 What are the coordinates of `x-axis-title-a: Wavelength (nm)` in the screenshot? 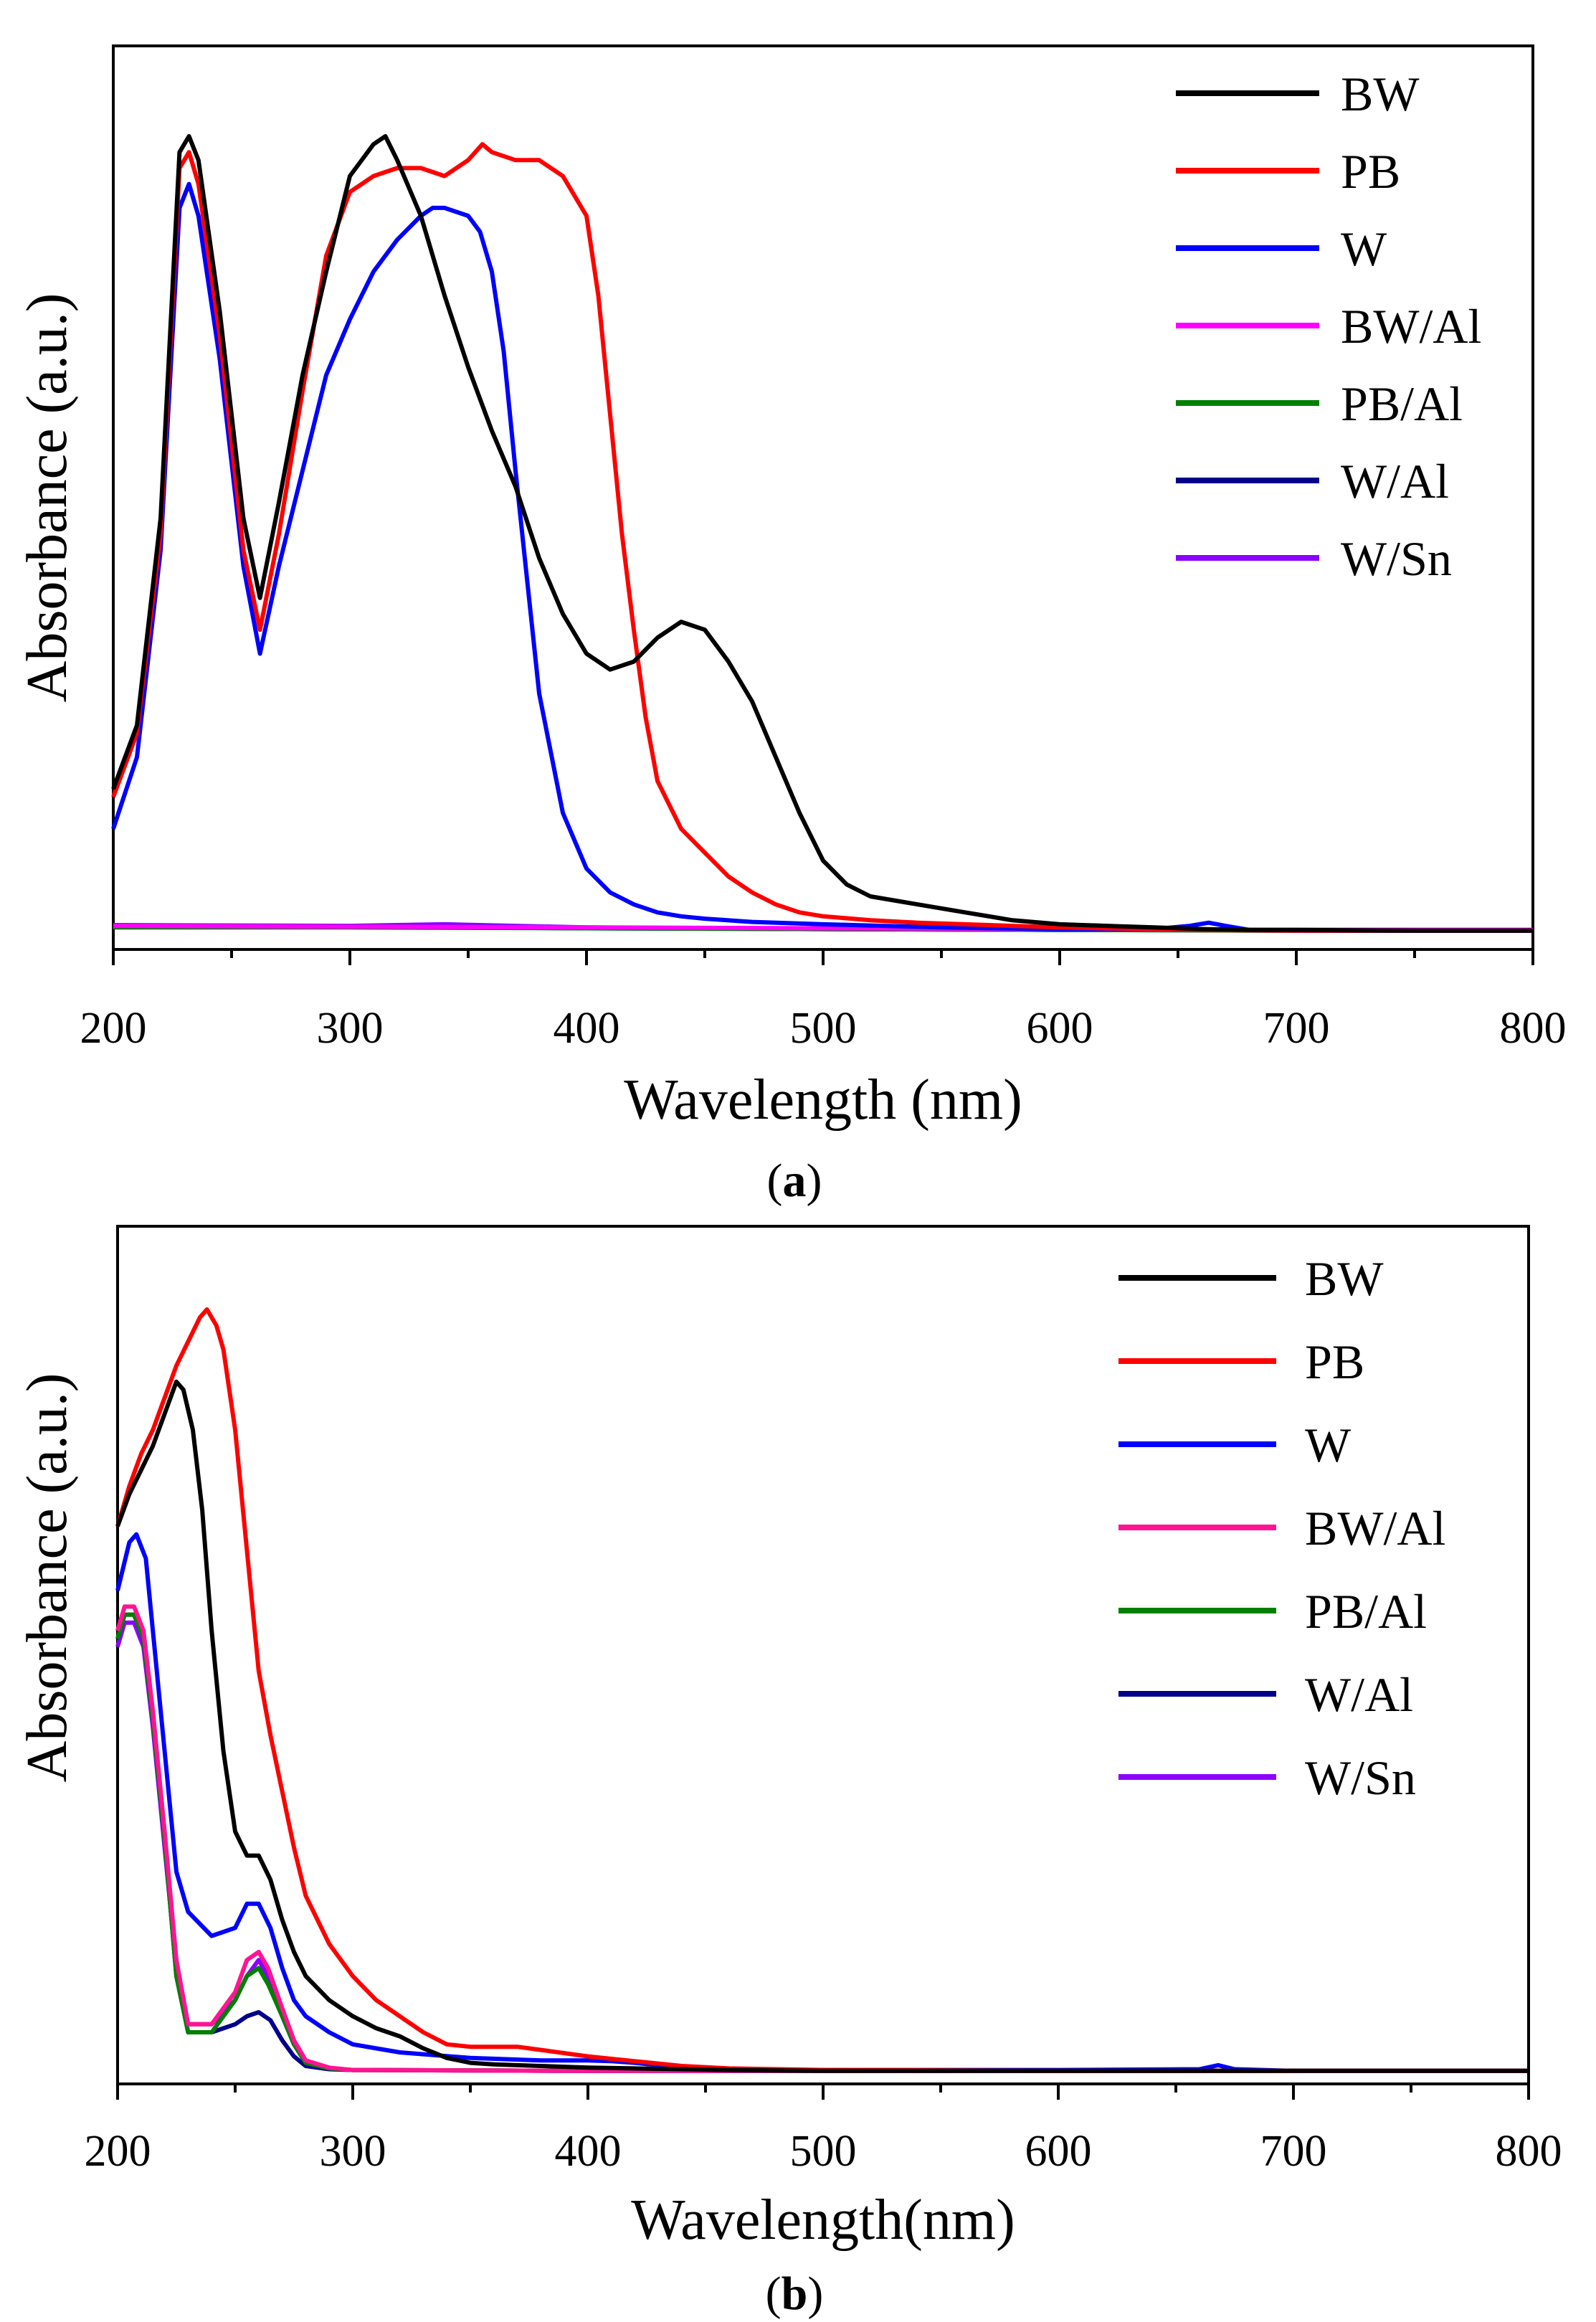 It's located at (823, 1100).